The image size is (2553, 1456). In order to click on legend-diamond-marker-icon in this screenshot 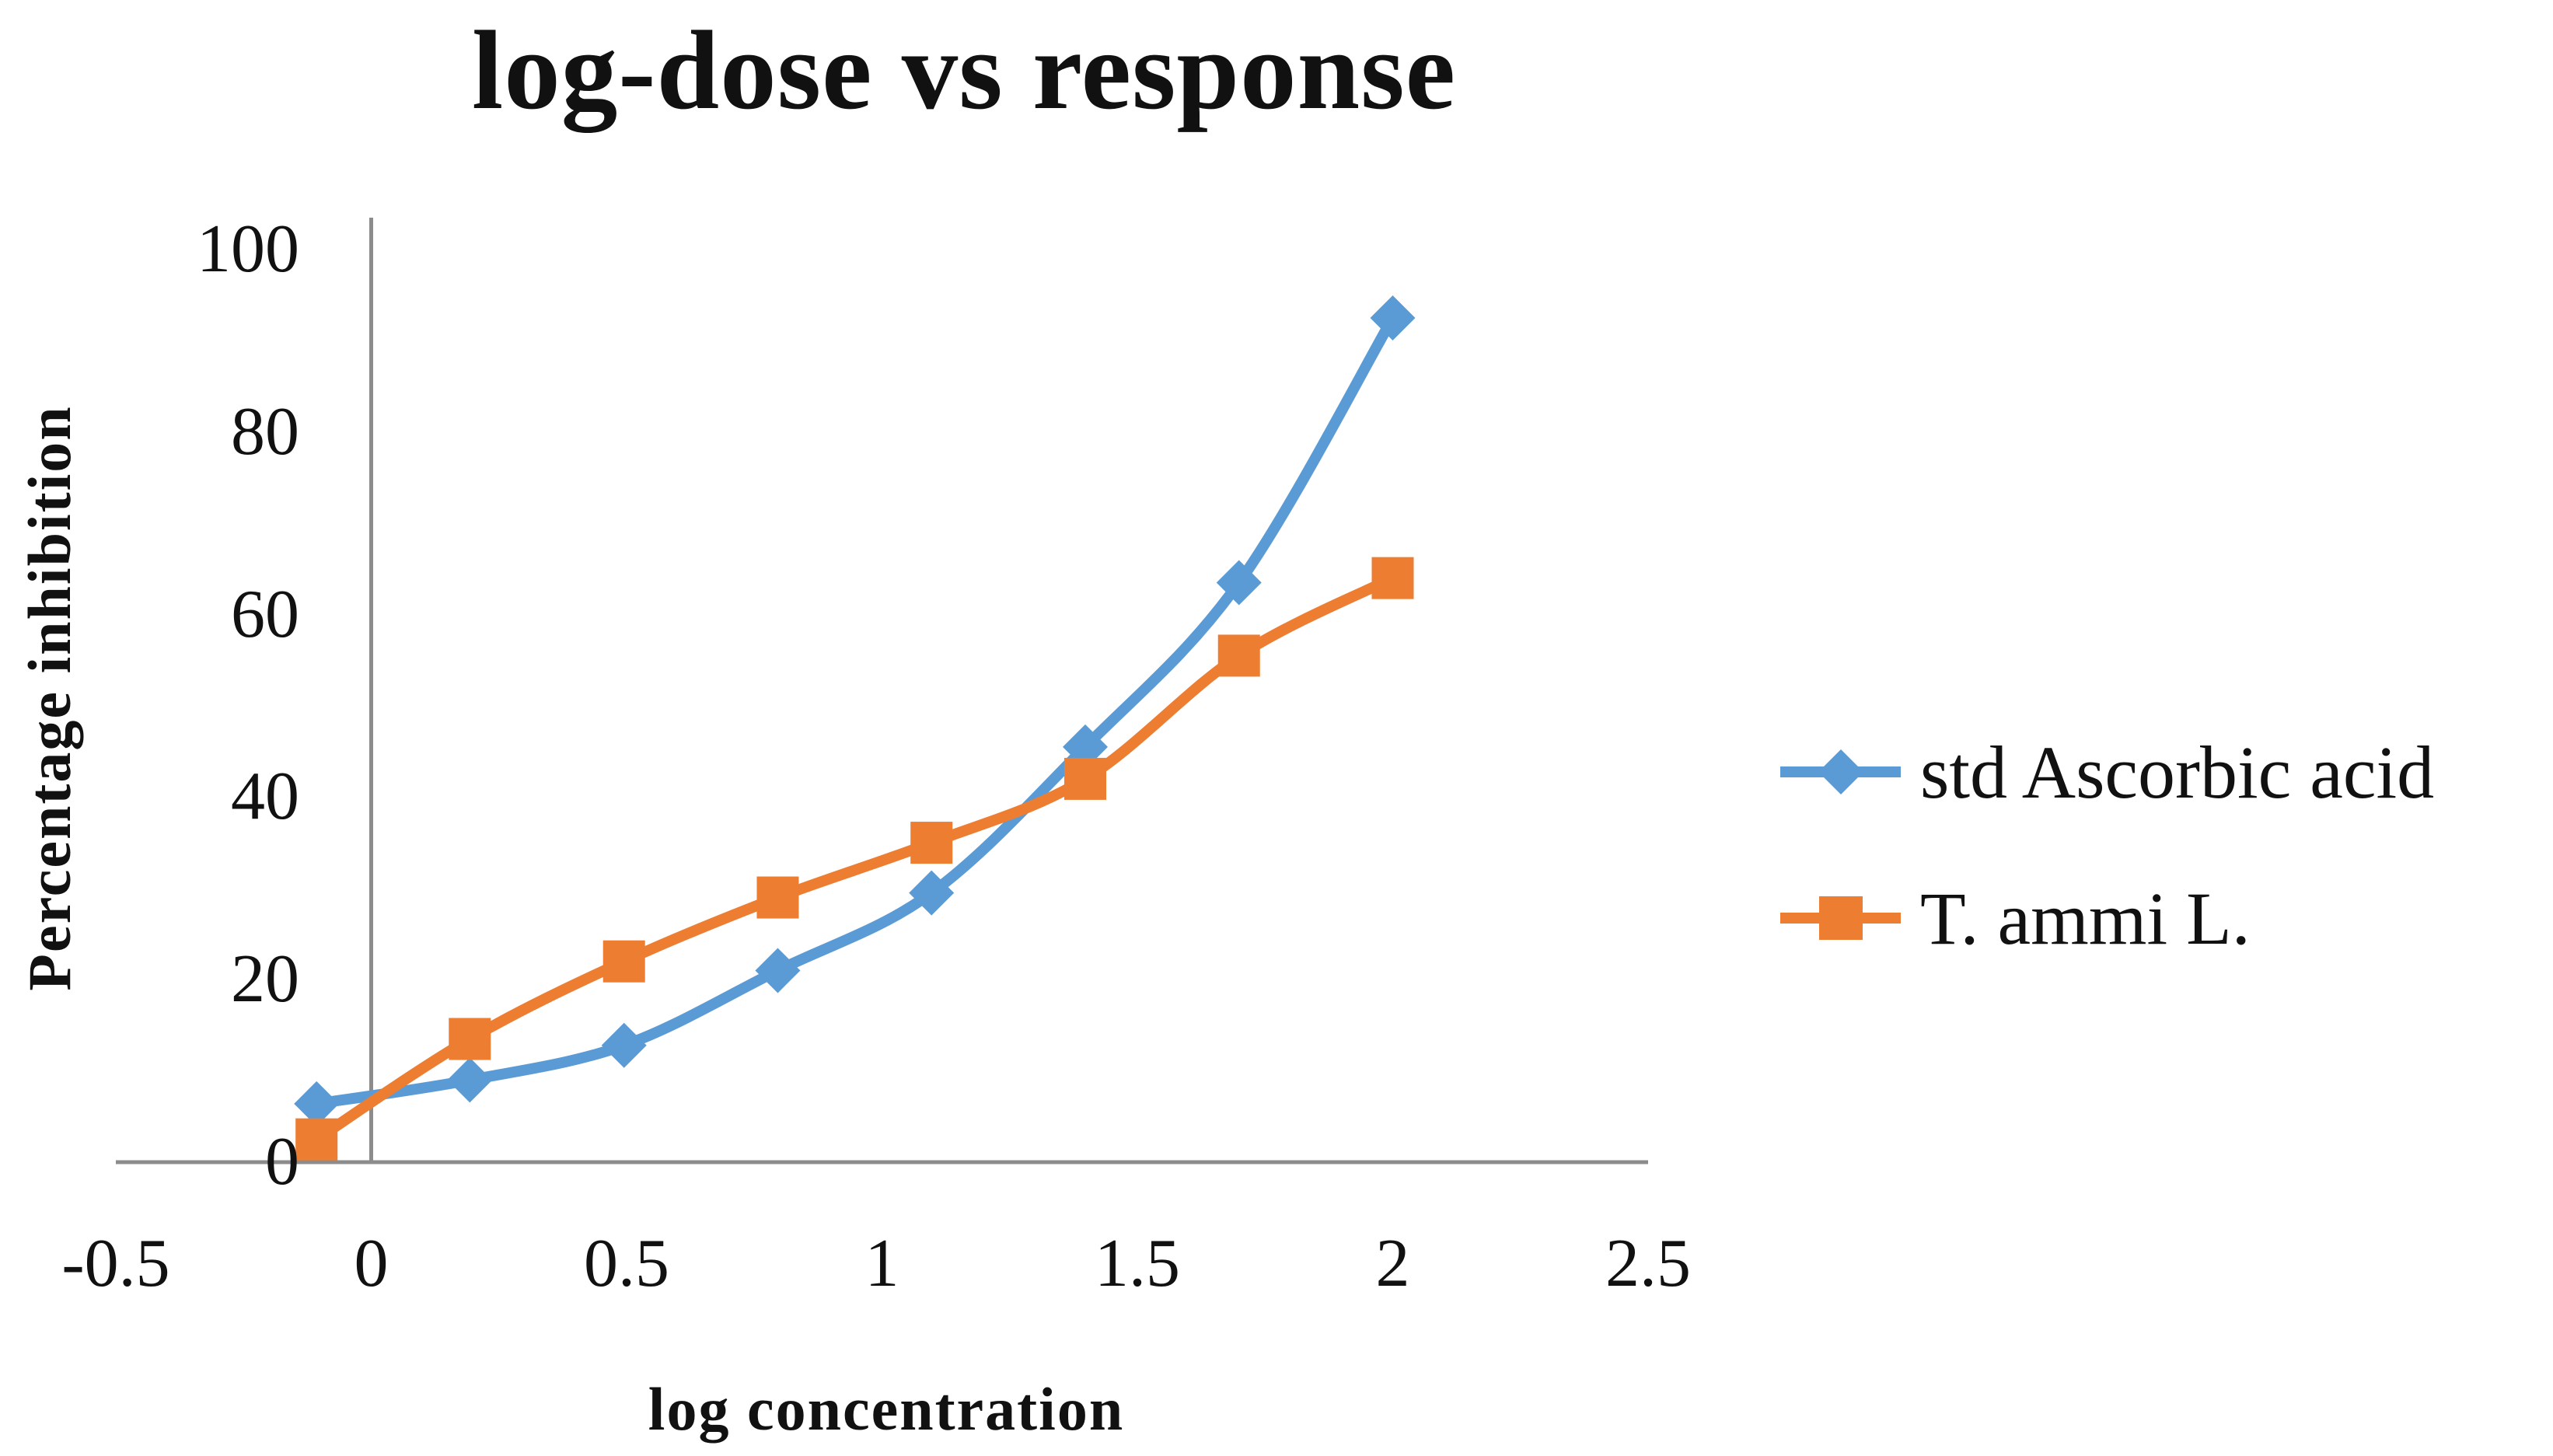, I will do `click(1841, 771)`.